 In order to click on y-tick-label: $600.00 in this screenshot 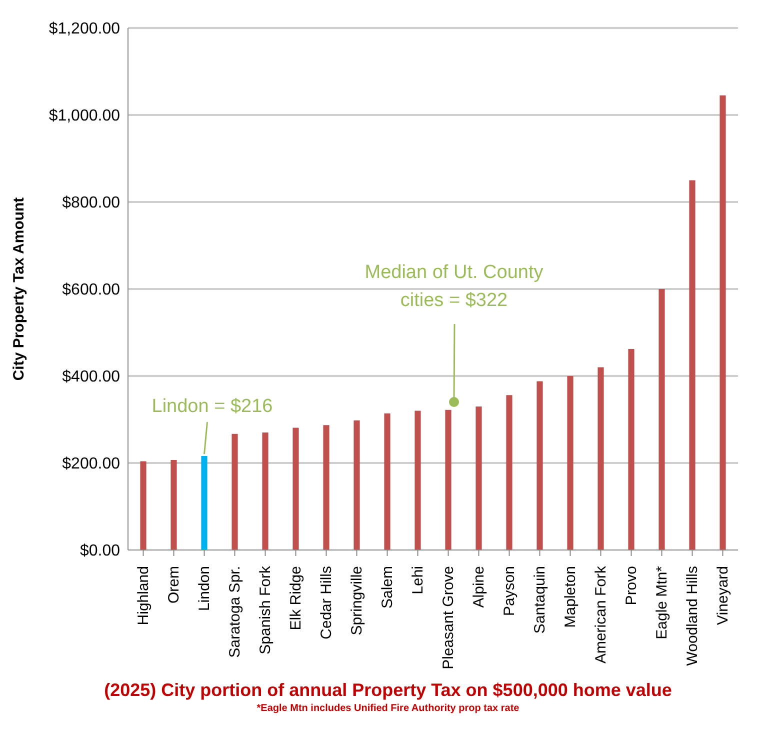, I will do `click(91, 290)`.